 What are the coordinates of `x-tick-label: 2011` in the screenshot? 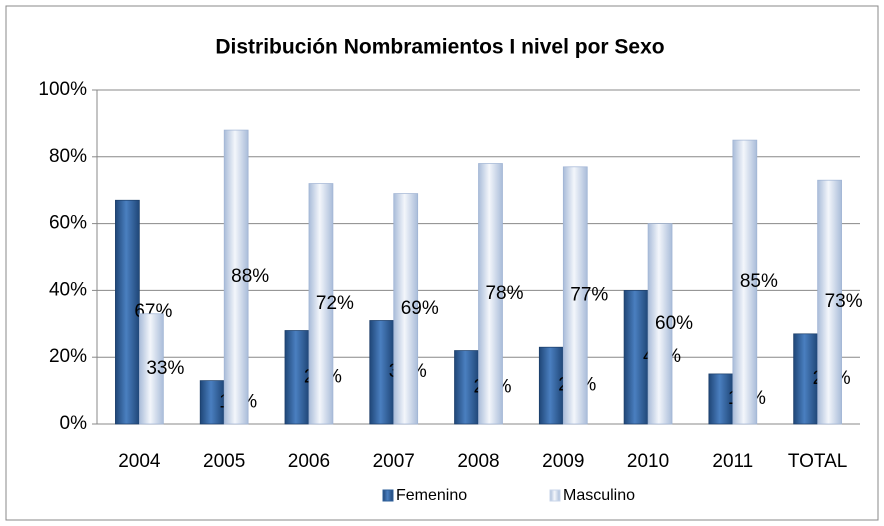 It's located at (732, 461).